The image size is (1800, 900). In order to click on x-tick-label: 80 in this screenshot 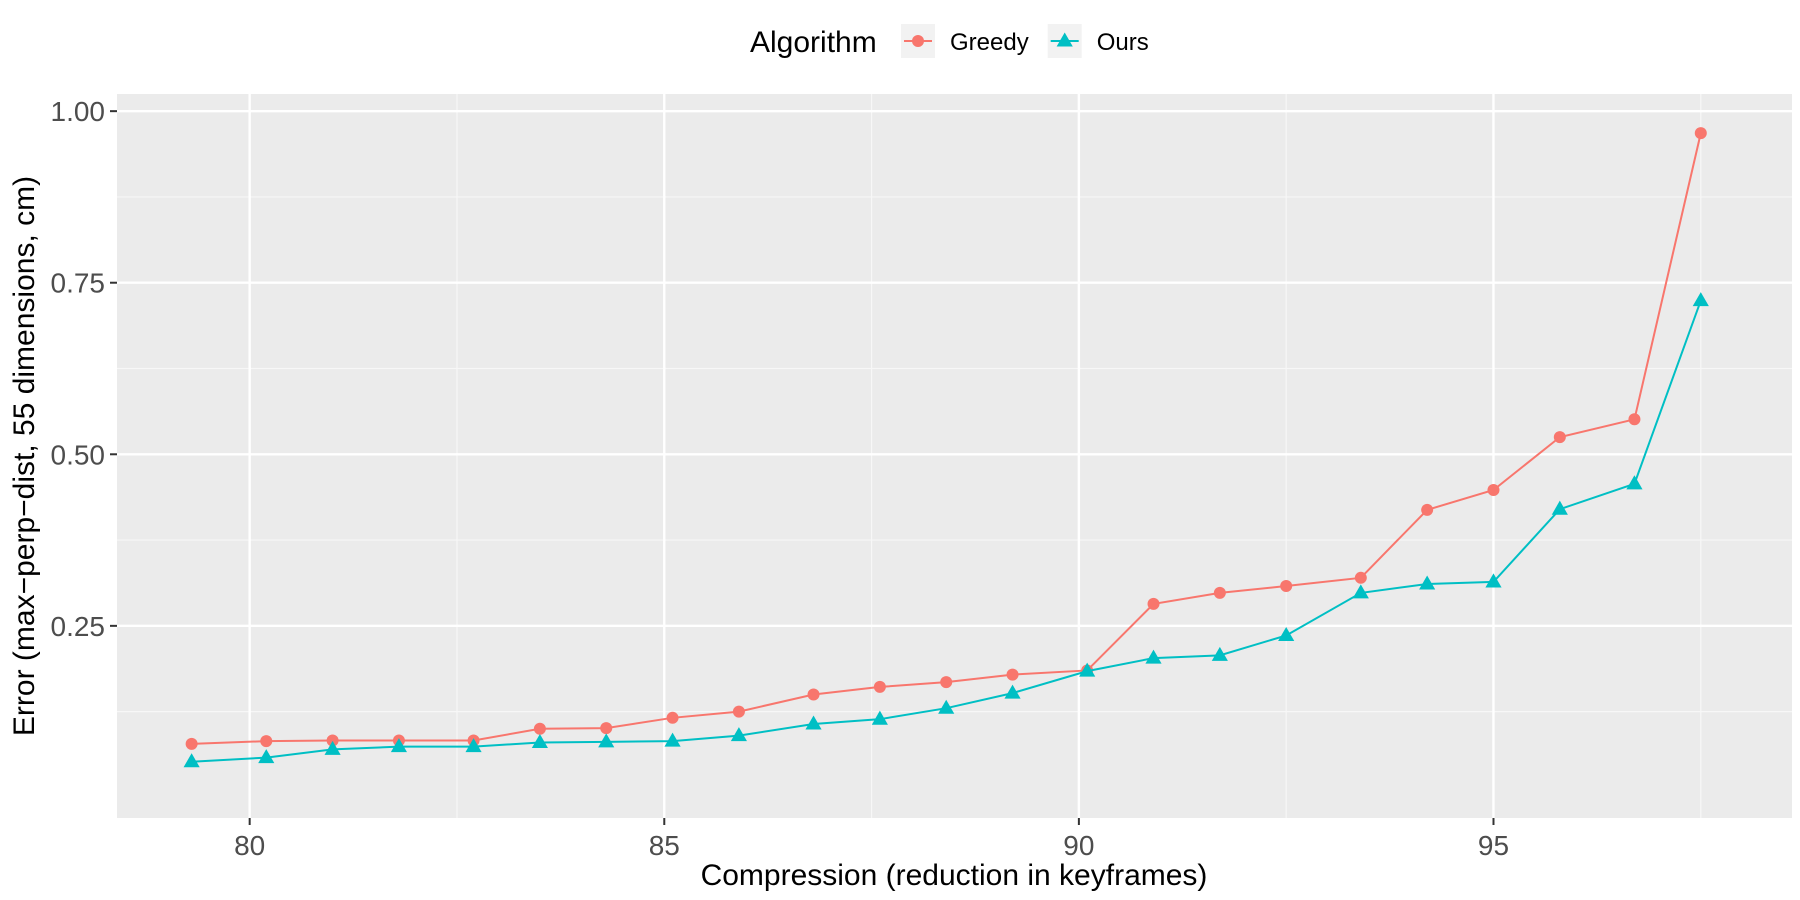, I will do `click(249, 845)`.